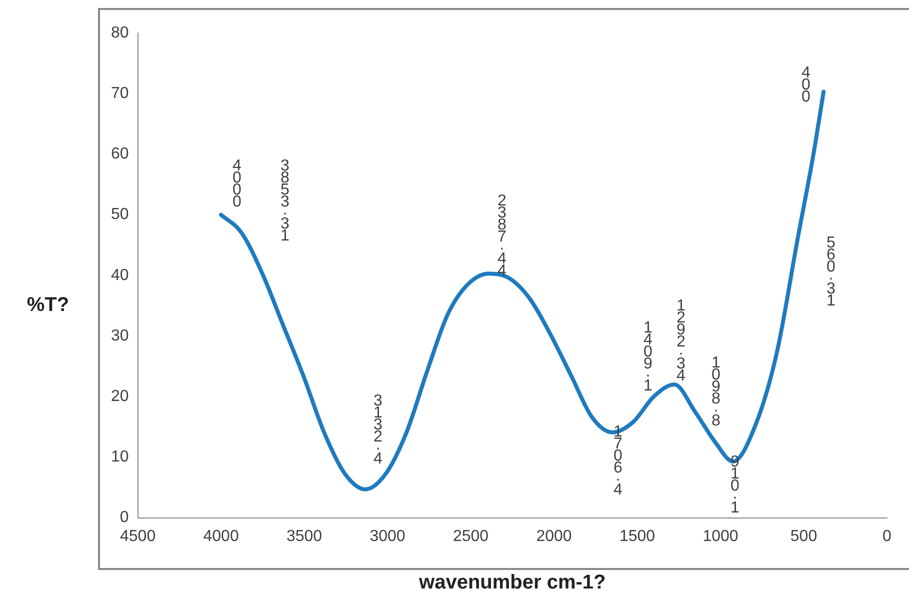  Describe the element at coordinates (470, 536) in the screenshot. I see `x-tick-label: 2500` at that location.